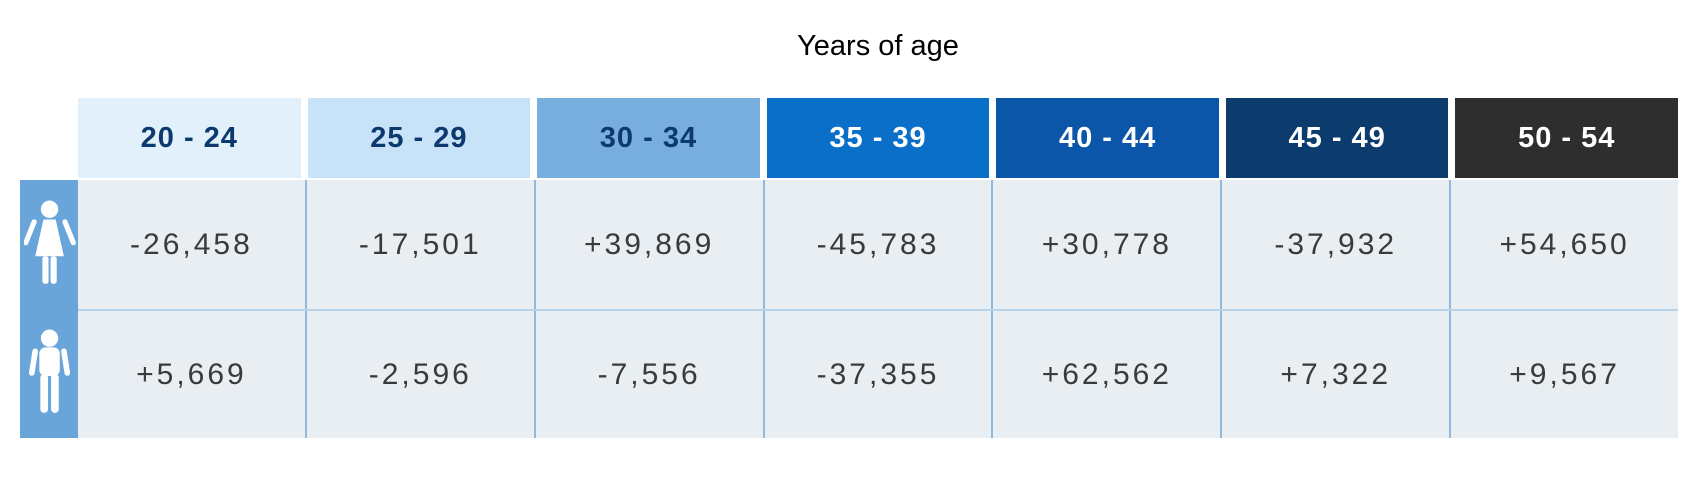  What do you see at coordinates (192, 374) in the screenshot?
I see `data-cell: +5,669` at bounding box center [192, 374].